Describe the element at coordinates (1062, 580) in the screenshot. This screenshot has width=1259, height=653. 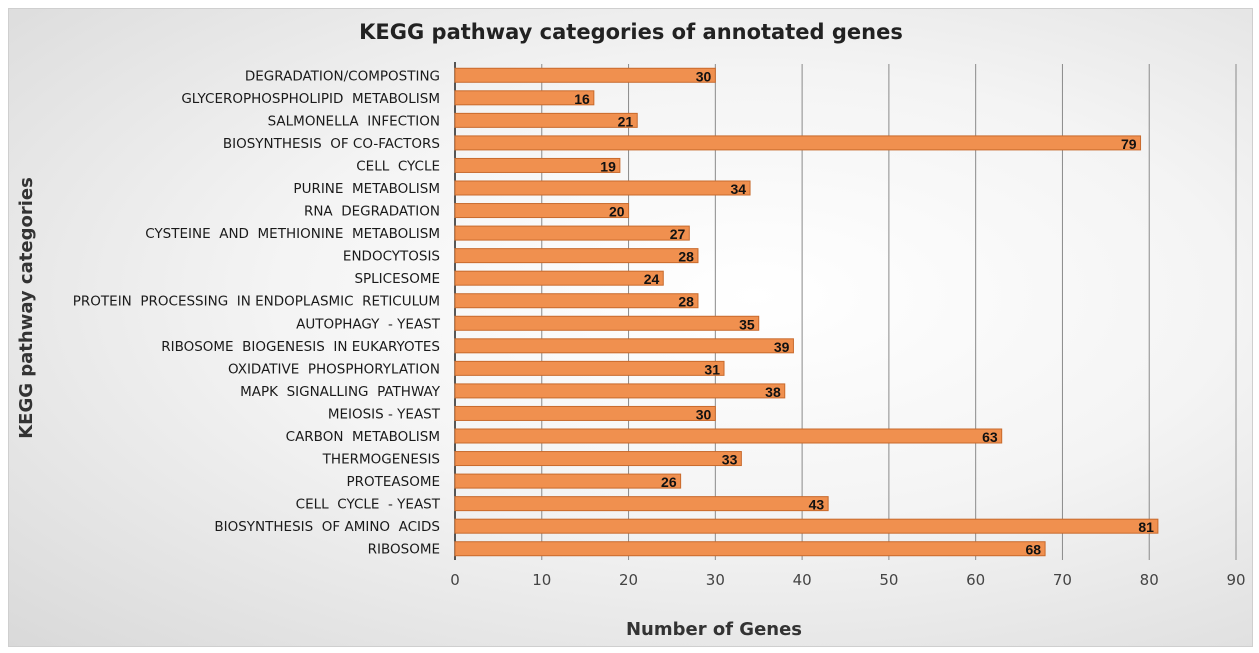
I see `x-tick-label: 70` at that location.